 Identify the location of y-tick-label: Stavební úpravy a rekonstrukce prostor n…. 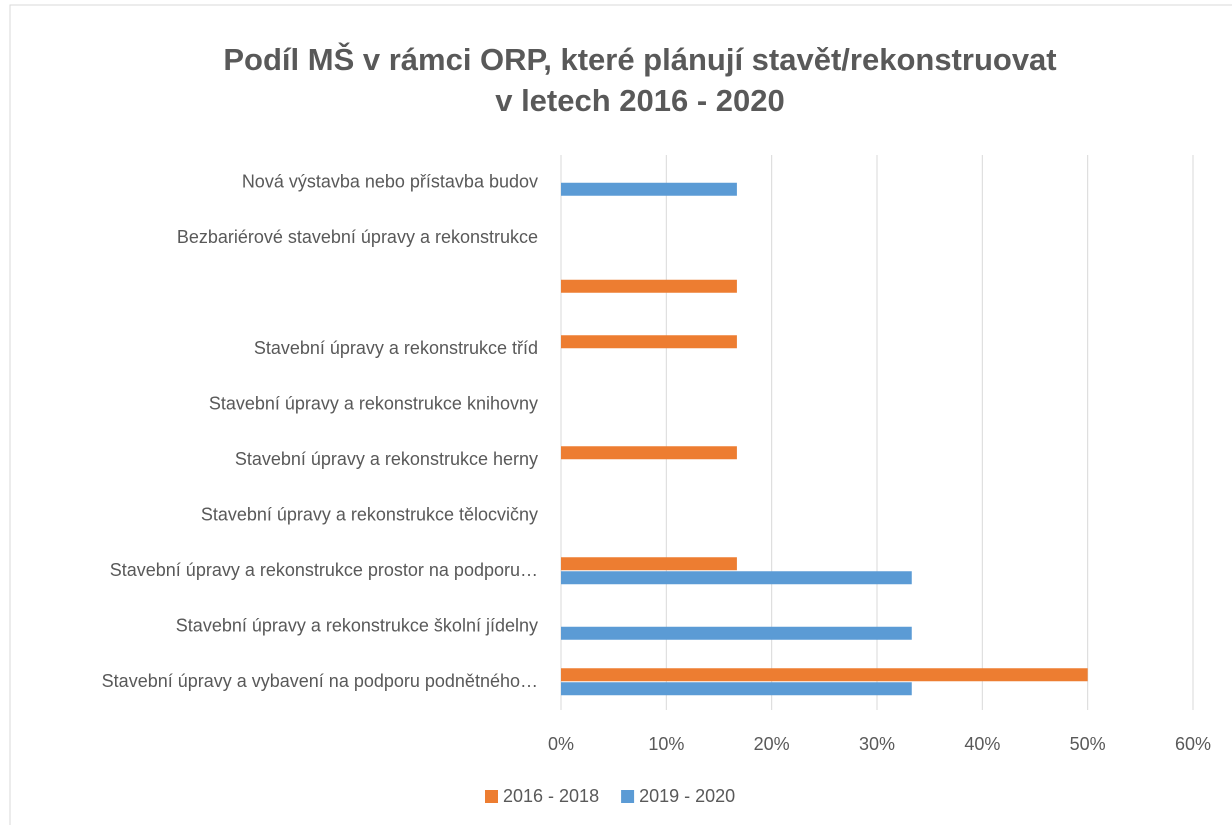
(324, 570).